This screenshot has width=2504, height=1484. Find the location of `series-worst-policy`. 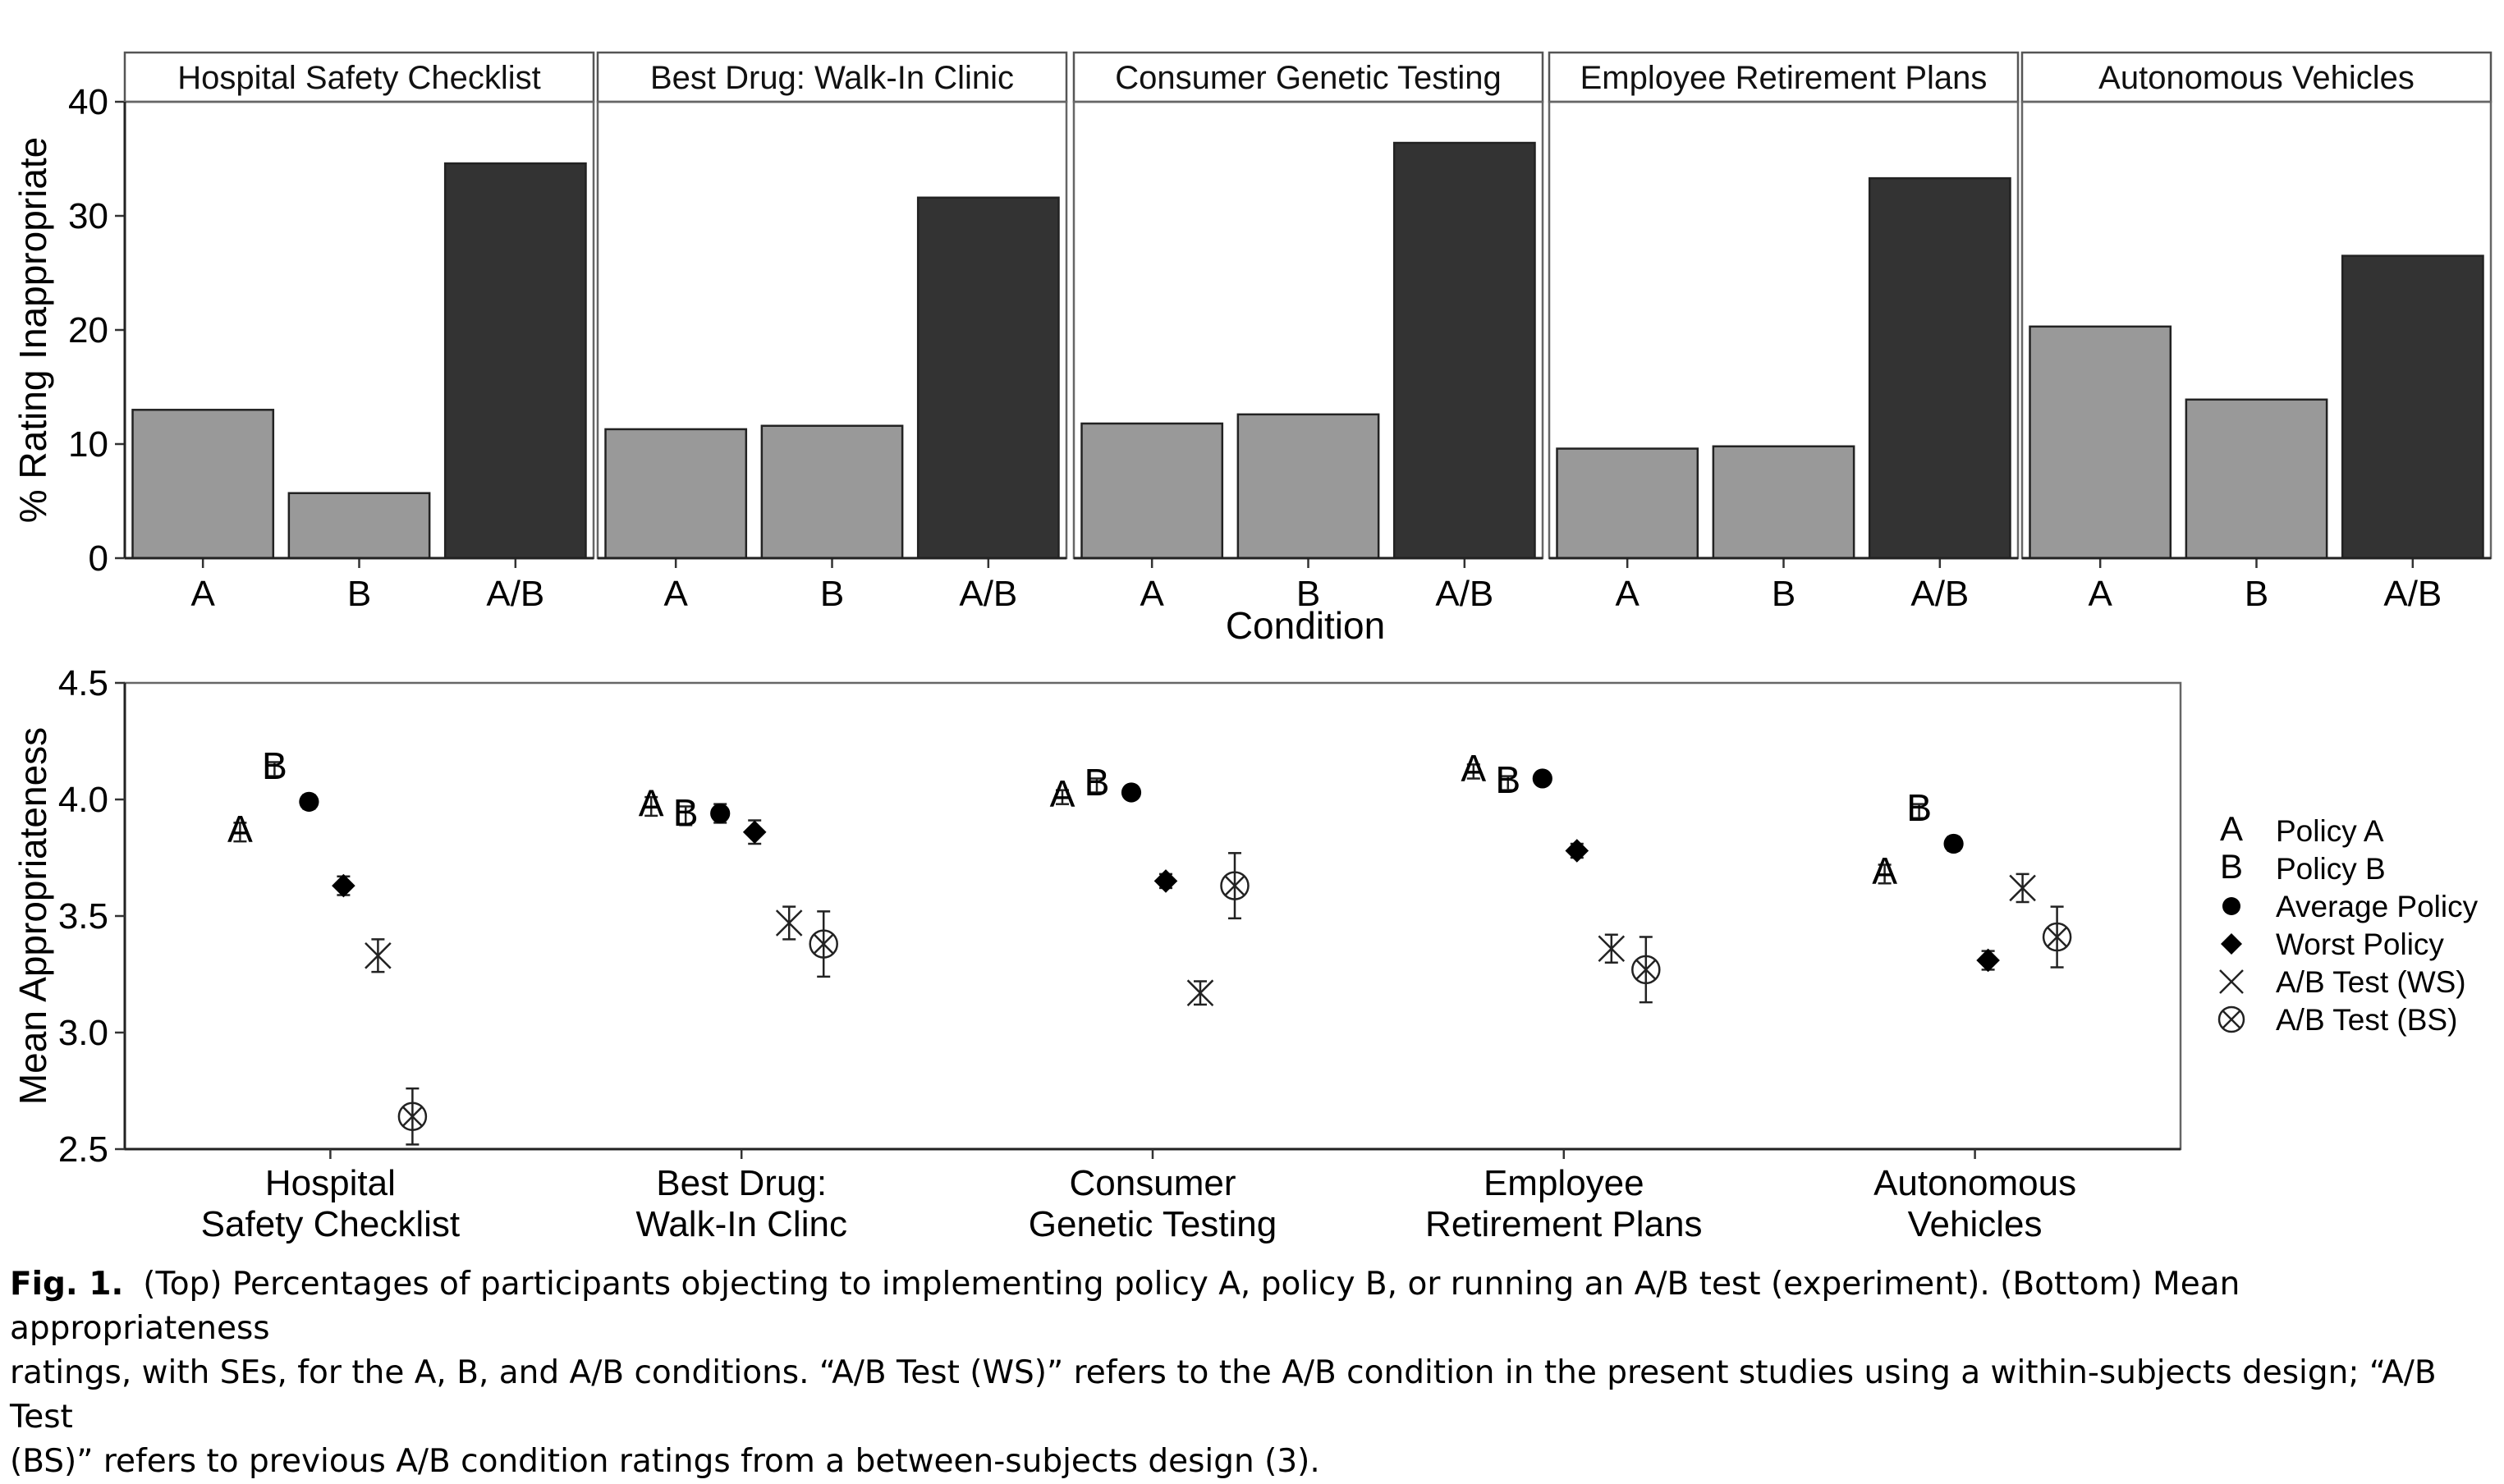

series-worst-policy is located at coordinates (1166, 896).